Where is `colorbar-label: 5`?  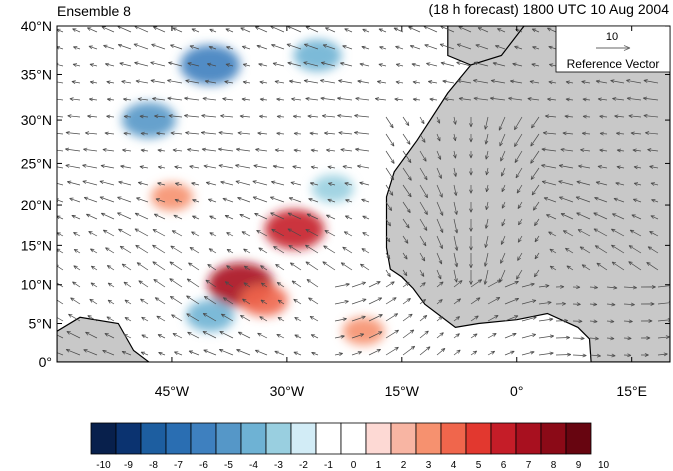 colorbar-label: 5 is located at coordinates (479, 465).